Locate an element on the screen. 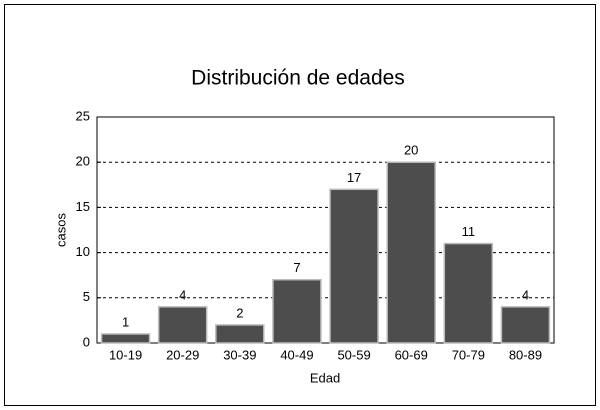  data-label: 7 is located at coordinates (296, 267).